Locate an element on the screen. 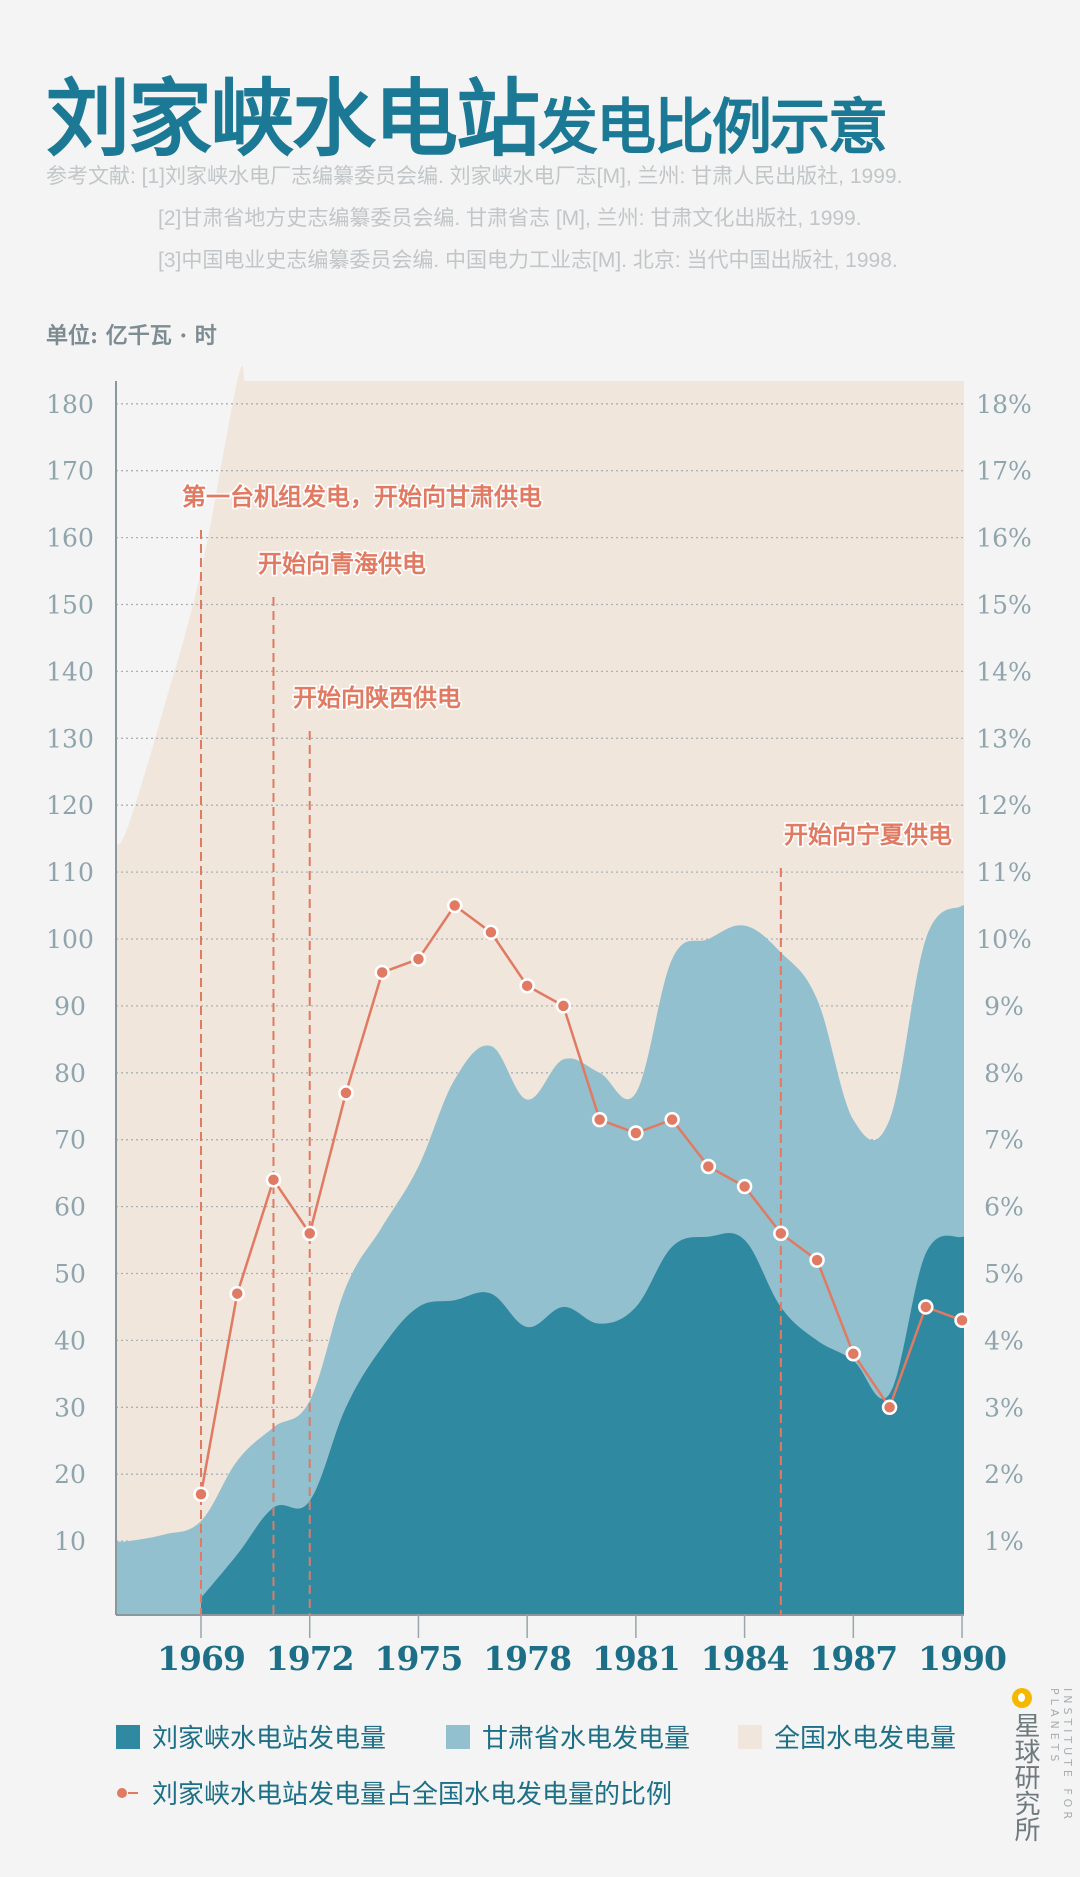  y-tick-label: 90 is located at coordinates (70, 1006).